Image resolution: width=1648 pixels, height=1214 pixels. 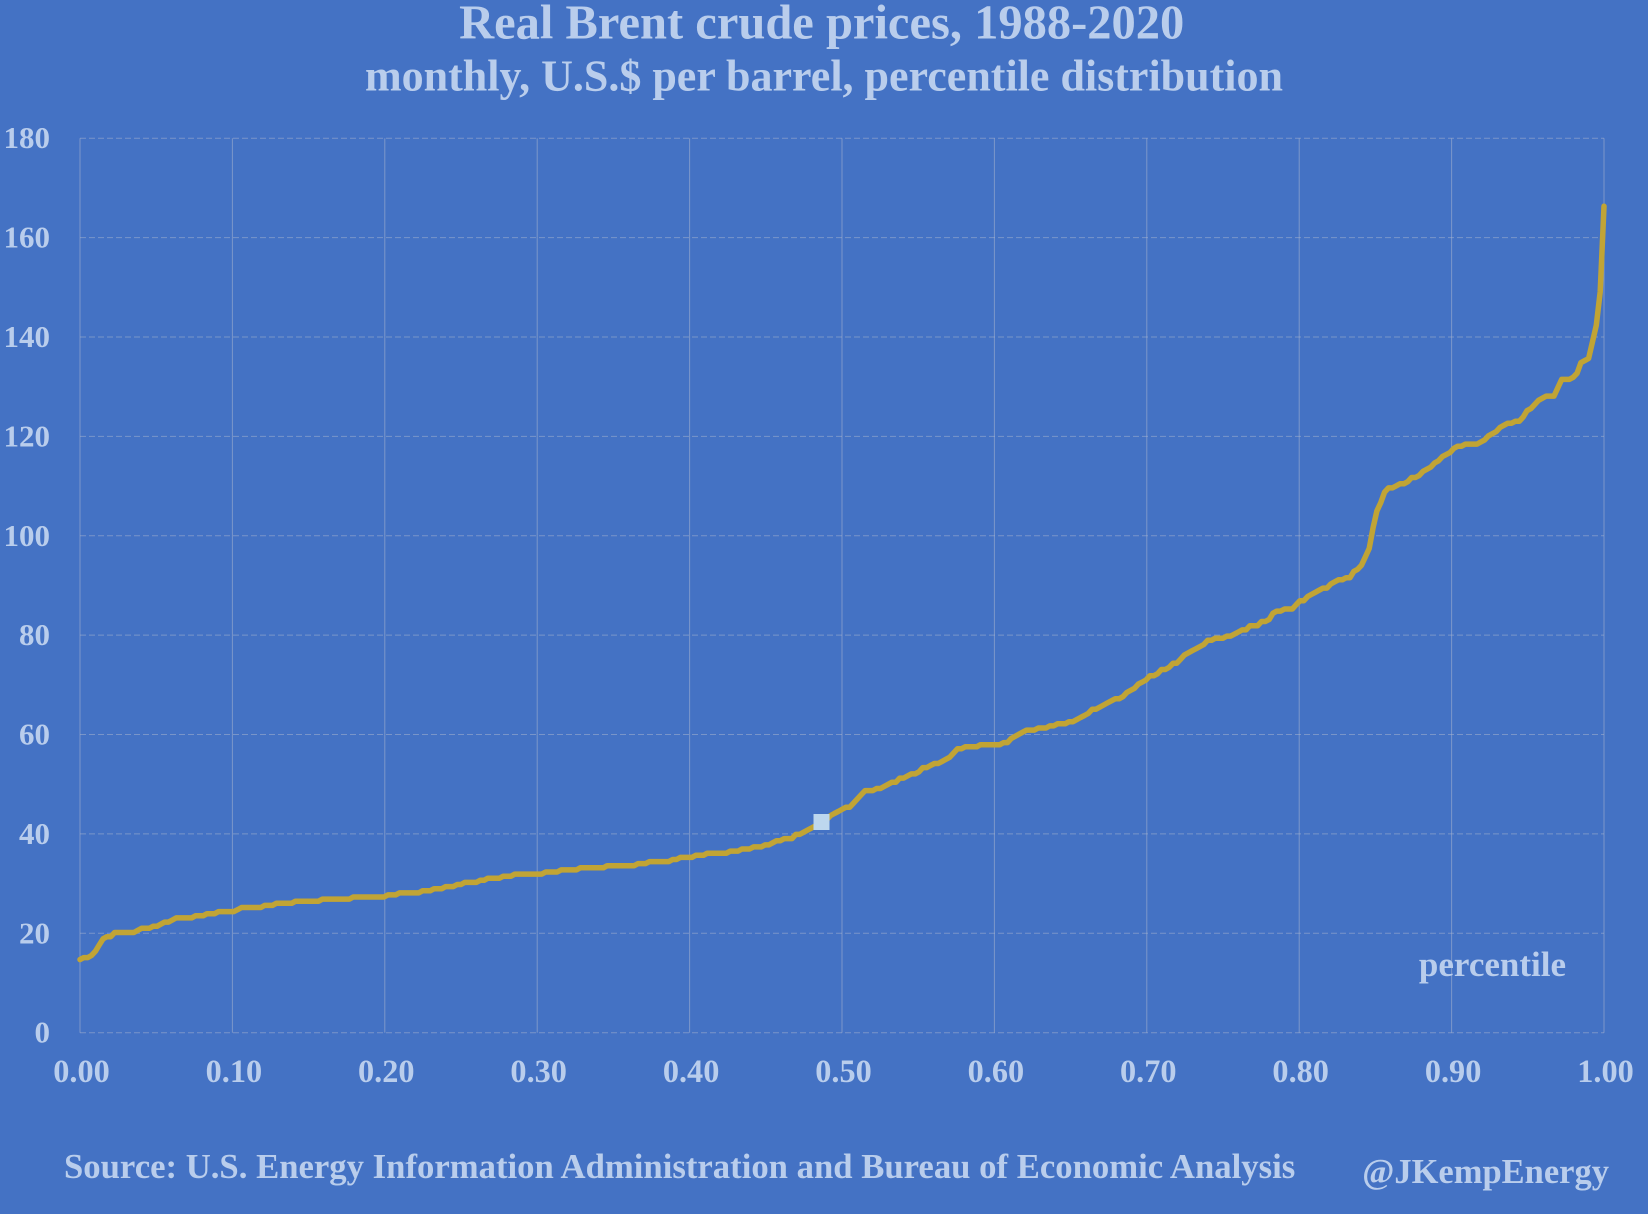 I want to click on svg-text: @JKempEnergy, so click(x=1485, y=1172).